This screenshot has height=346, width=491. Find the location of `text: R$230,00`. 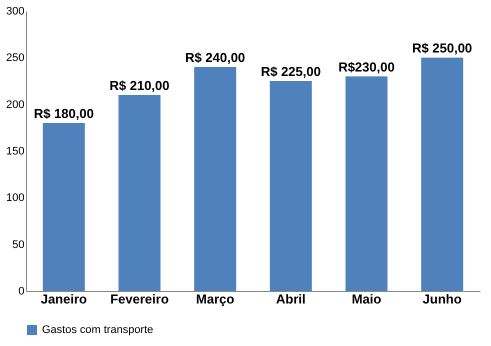

text: R$230,00 is located at coordinates (366, 66).